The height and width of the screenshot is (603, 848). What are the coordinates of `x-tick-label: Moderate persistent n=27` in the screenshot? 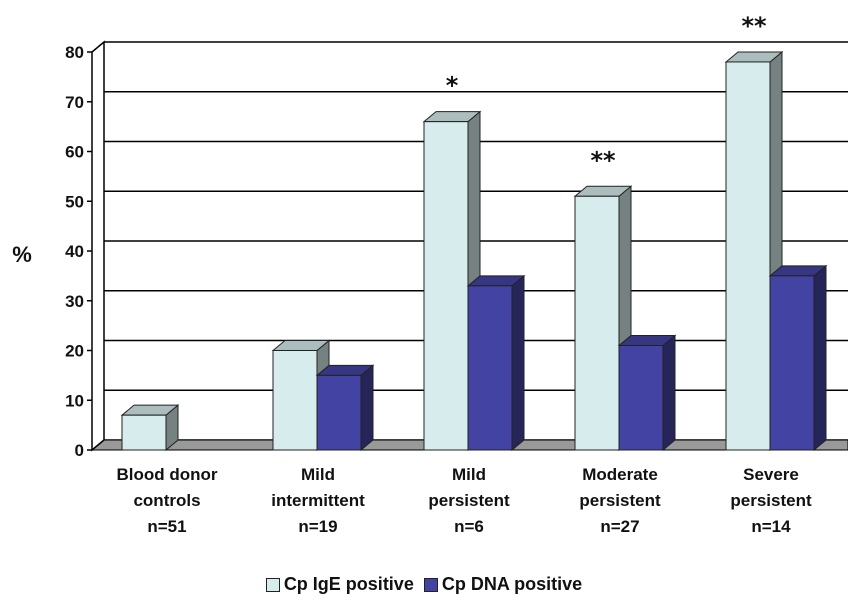 It's located at (620, 500).